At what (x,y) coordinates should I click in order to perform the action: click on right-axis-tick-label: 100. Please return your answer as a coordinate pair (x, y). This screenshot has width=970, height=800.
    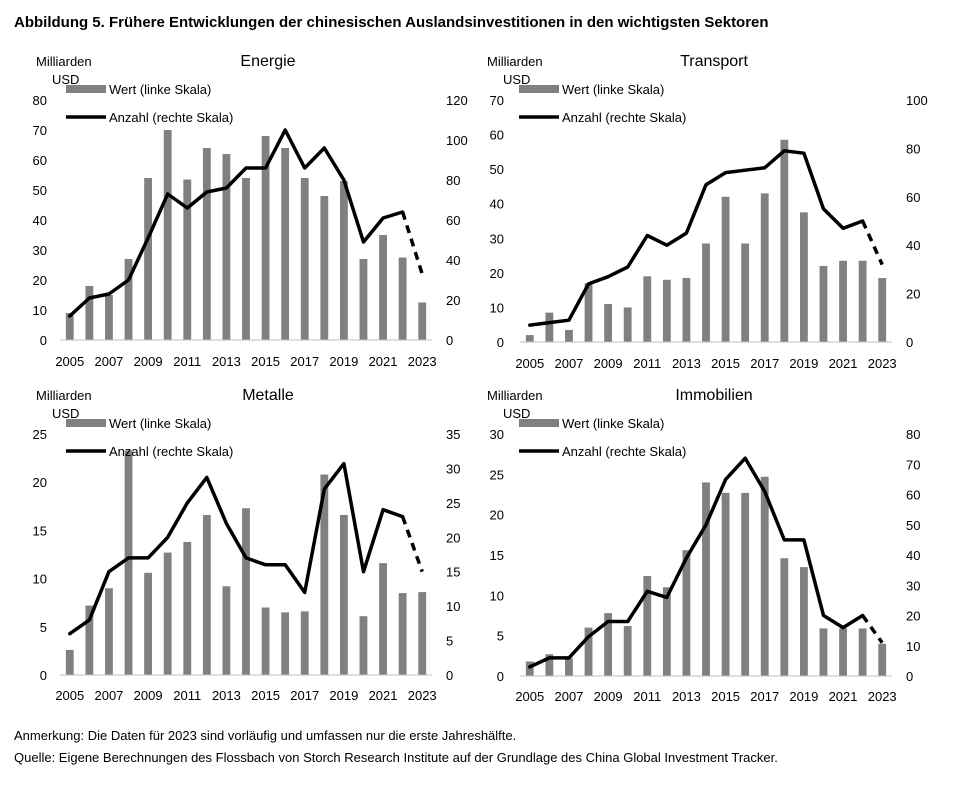
    Looking at the image, I should click on (457, 140).